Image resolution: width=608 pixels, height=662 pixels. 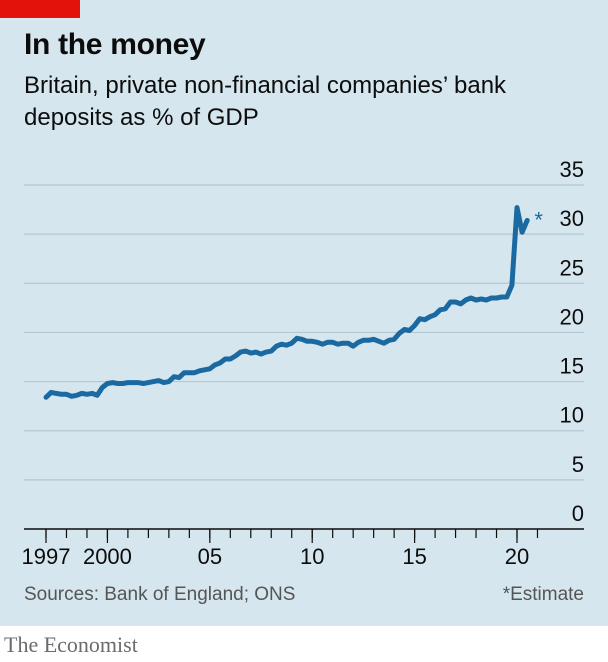 I want to click on x-tick-label: 10, so click(x=312, y=556).